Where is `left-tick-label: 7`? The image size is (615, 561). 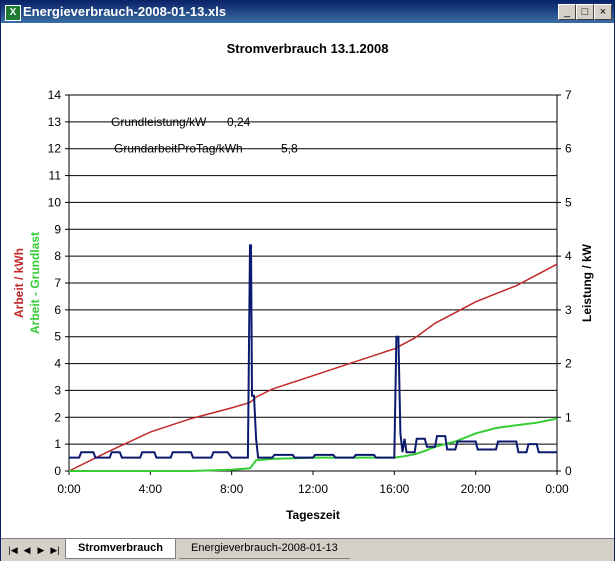 left-tick-label: 7 is located at coordinates (57, 283).